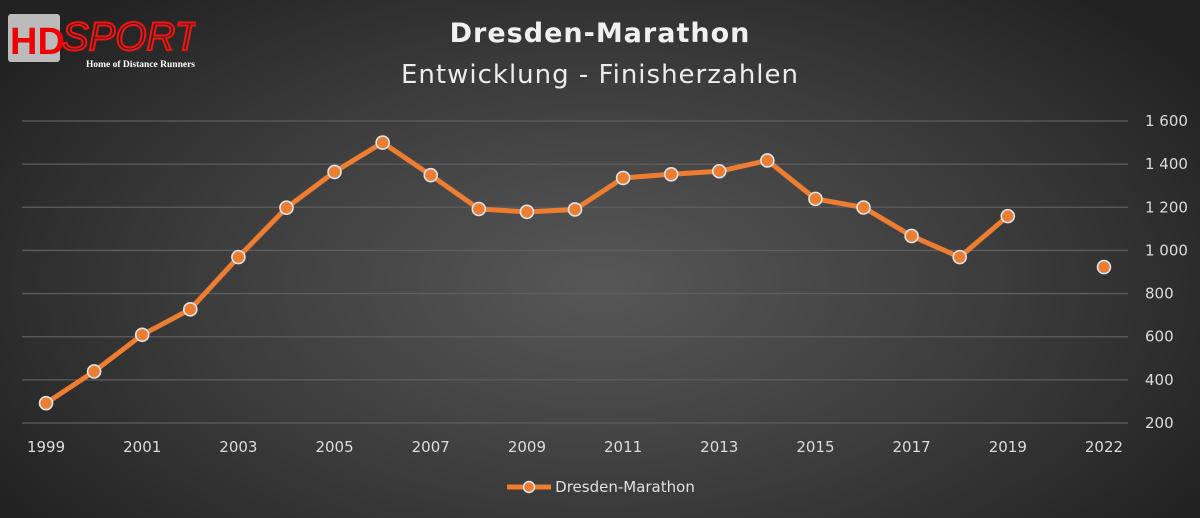 This screenshot has height=518, width=1200. I want to click on logo-tagline: Home of Distance Runners, so click(140, 65).